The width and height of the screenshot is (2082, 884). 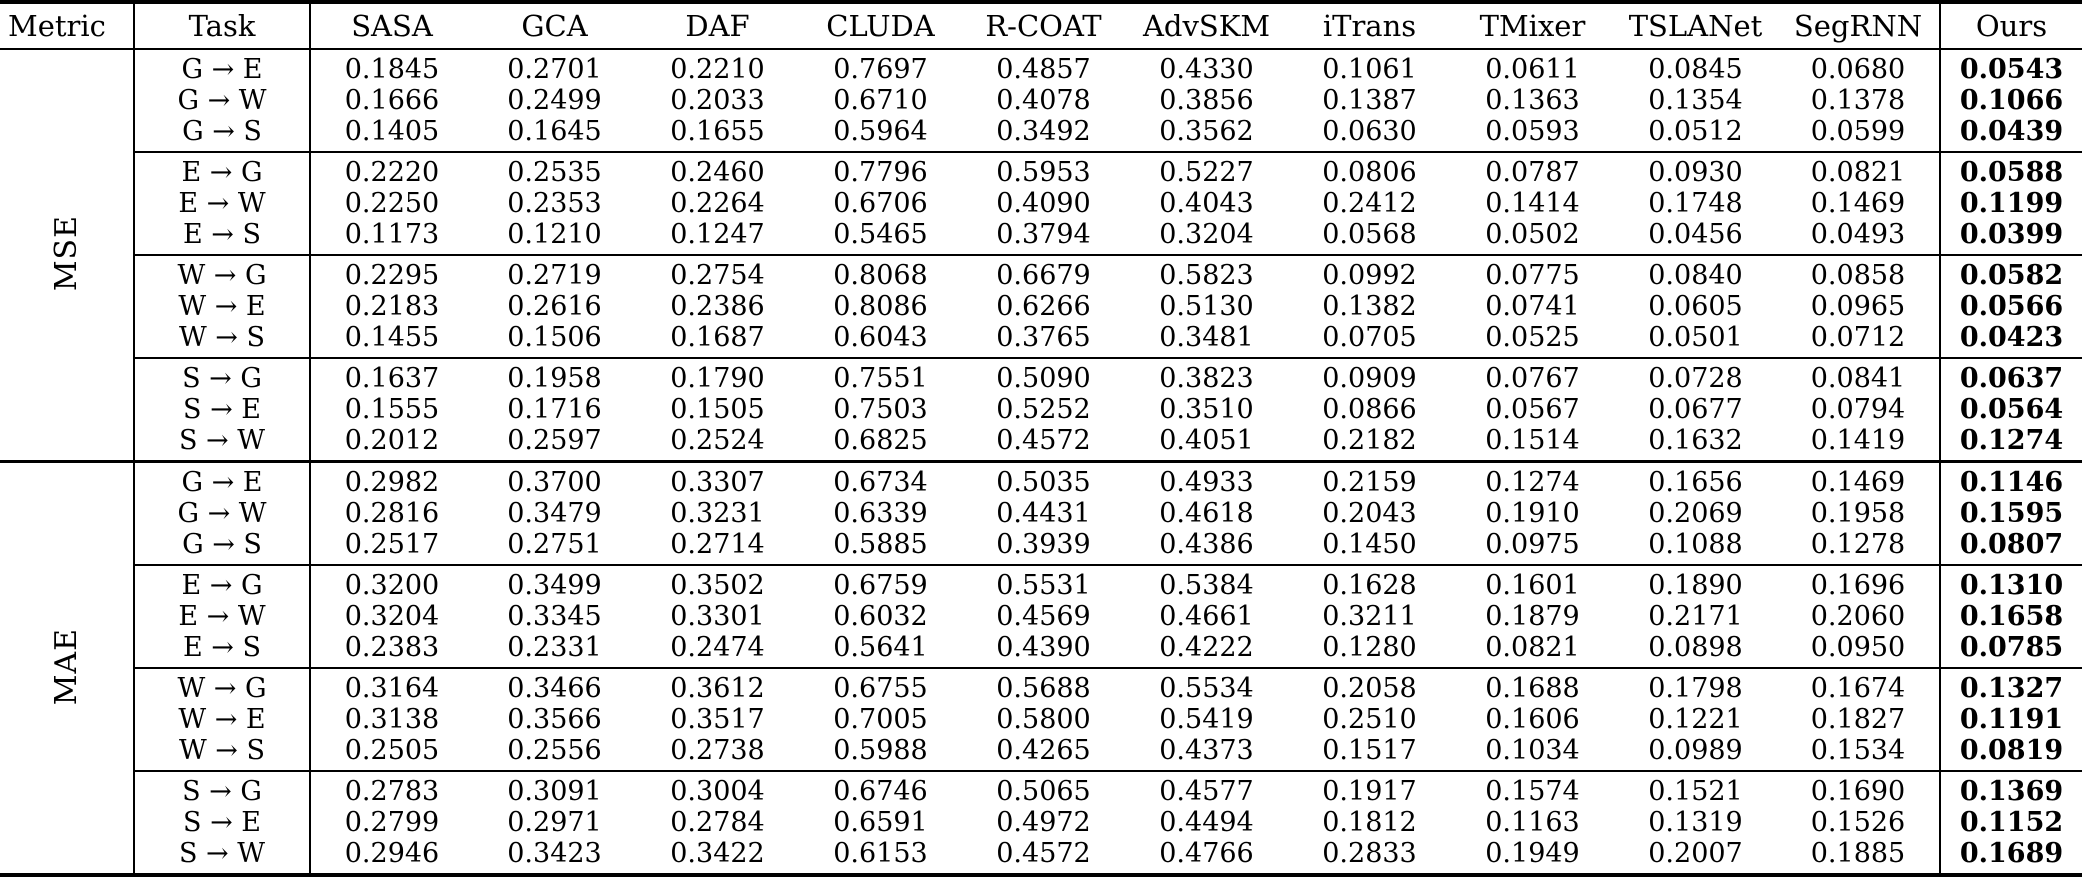 I want to click on value-cell-tmixer: 0.1163, so click(x=1532, y=822).